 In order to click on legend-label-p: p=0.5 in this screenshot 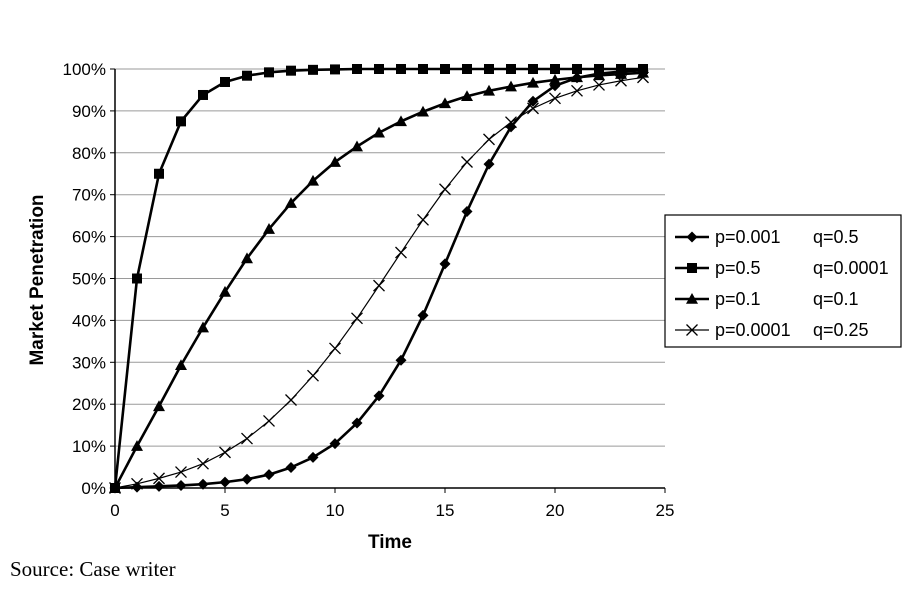, I will do `click(738, 268)`.